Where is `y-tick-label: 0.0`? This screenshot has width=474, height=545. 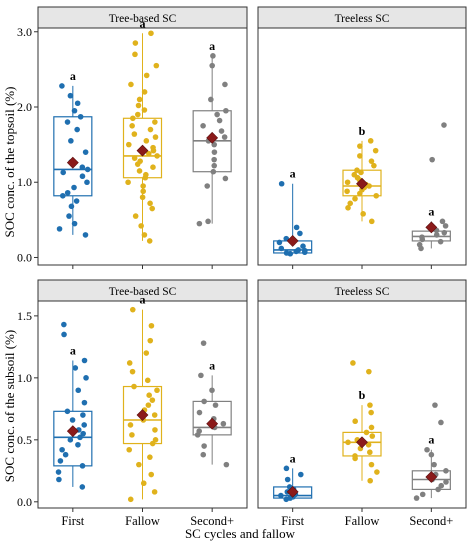
y-tick-label: 0.0 is located at coordinates (24, 502).